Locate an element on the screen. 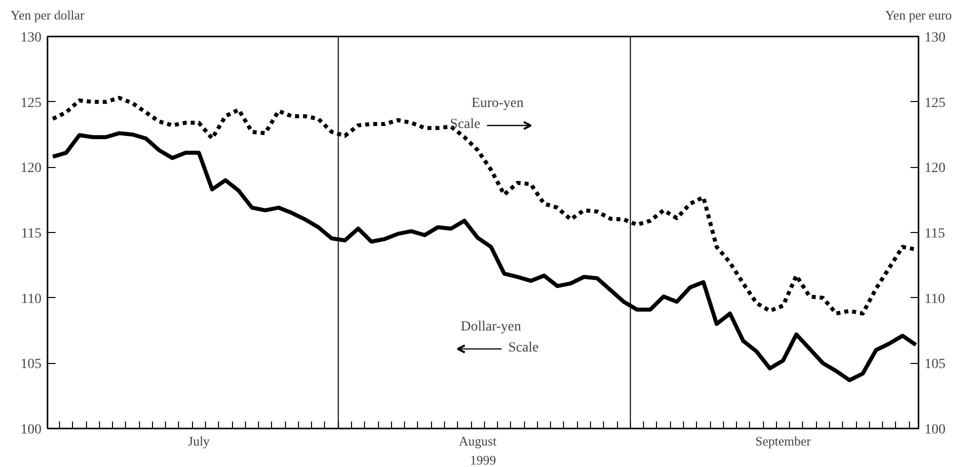 Image resolution: width=962 pixels, height=467 pixels. y-tick-label: 130 is located at coordinates (31, 38).